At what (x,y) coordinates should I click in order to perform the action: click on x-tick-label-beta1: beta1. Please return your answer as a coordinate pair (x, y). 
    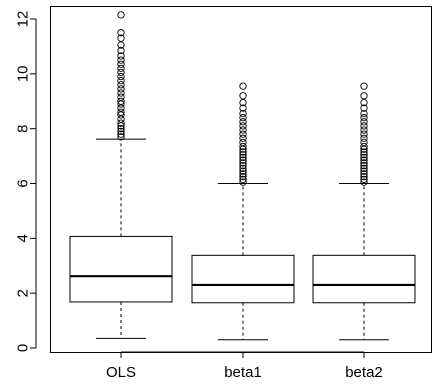
    Looking at the image, I should click on (243, 372).